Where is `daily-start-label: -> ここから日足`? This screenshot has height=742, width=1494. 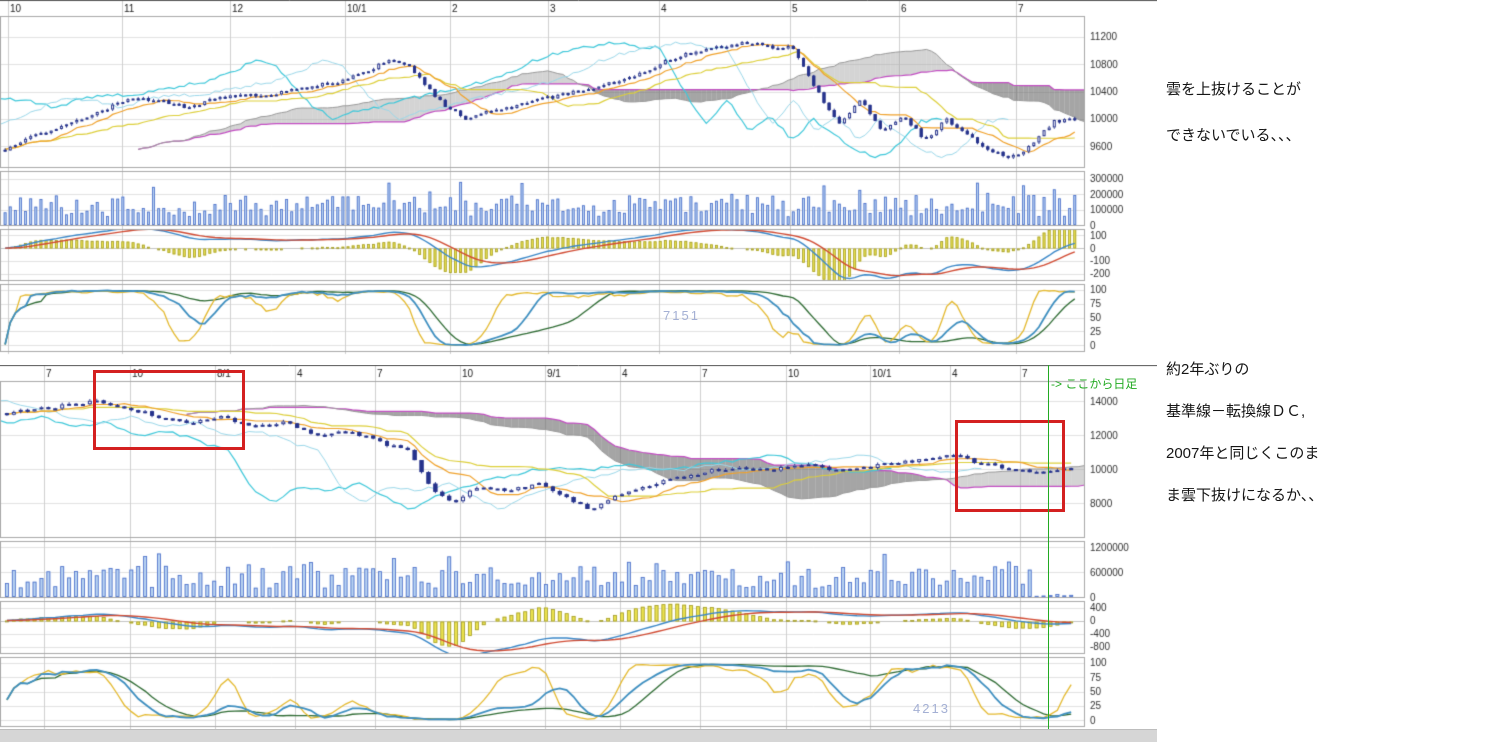
daily-start-label: -> ここから日足 is located at coordinates (1094, 384).